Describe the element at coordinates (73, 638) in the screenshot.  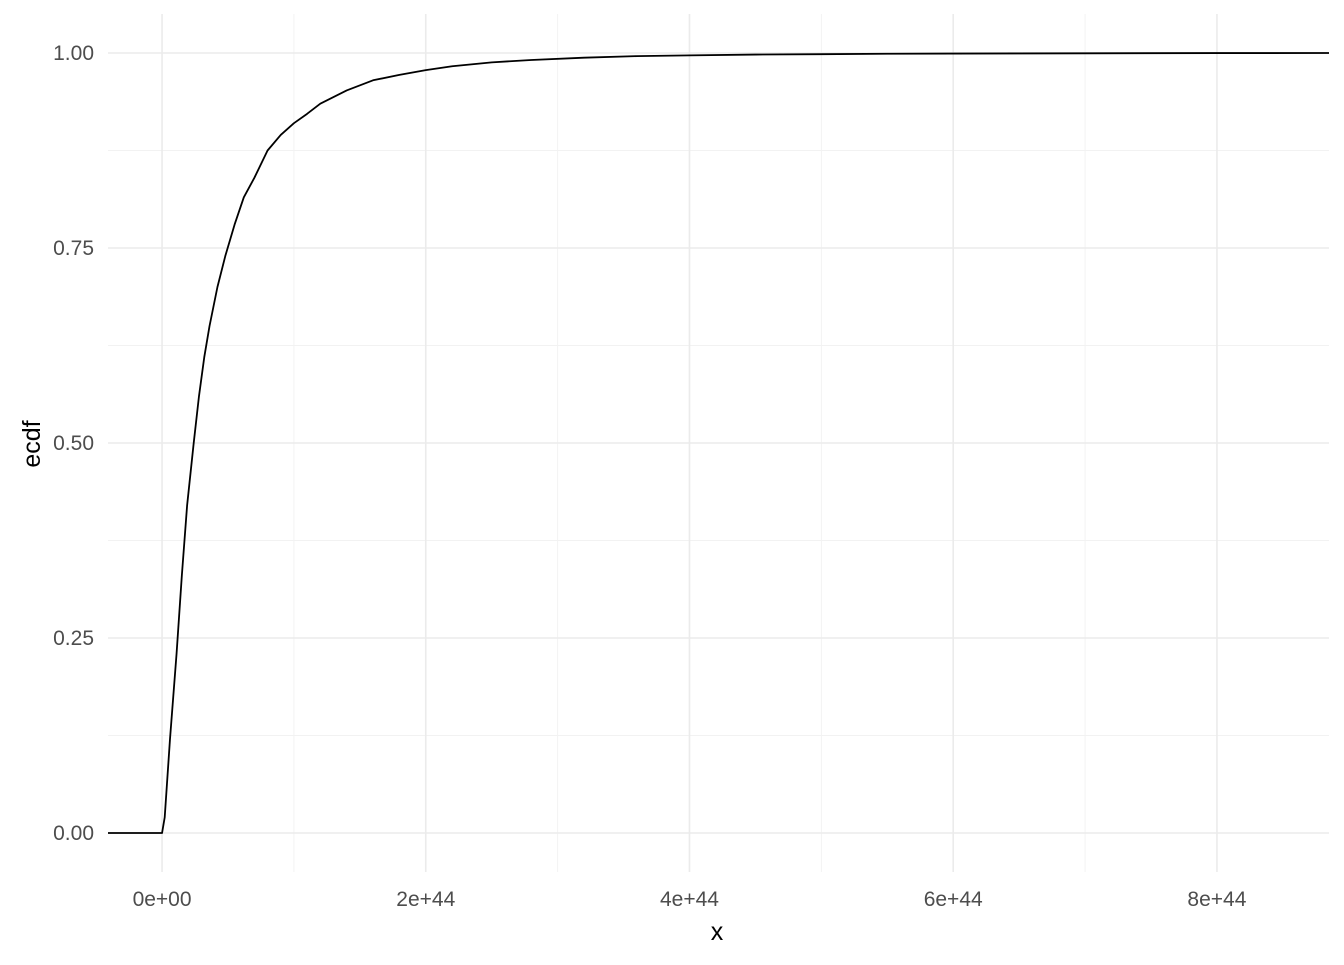
I see `y-tick-label: 0.25` at that location.